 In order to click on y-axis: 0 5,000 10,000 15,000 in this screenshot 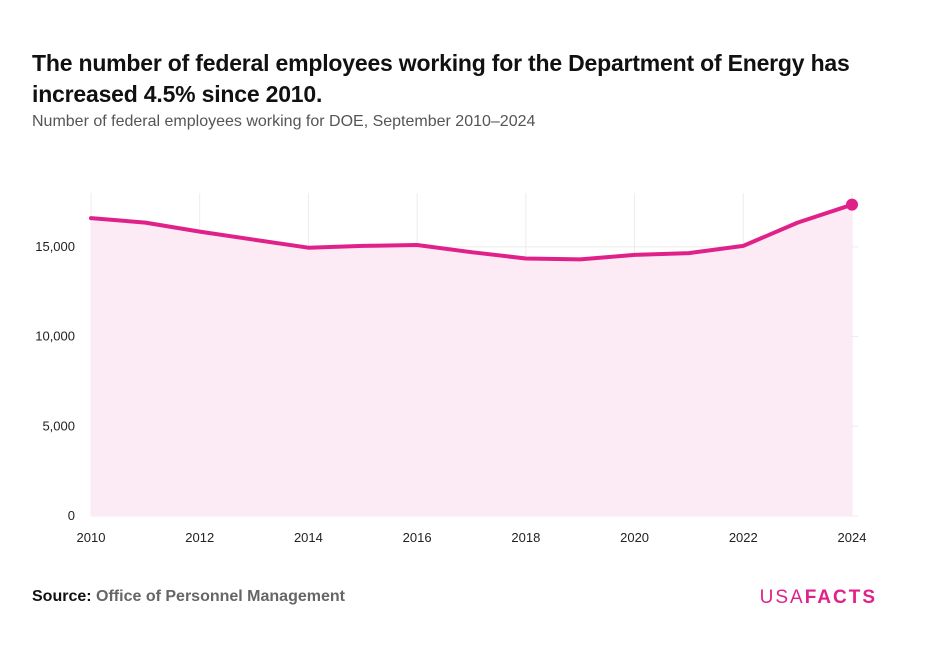, I will do `click(55, 381)`.